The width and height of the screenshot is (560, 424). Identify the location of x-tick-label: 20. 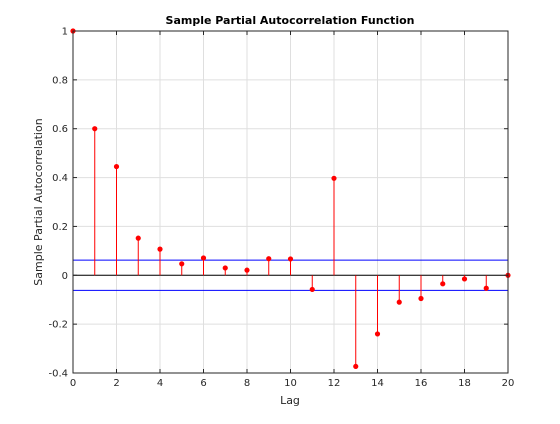
(508, 383).